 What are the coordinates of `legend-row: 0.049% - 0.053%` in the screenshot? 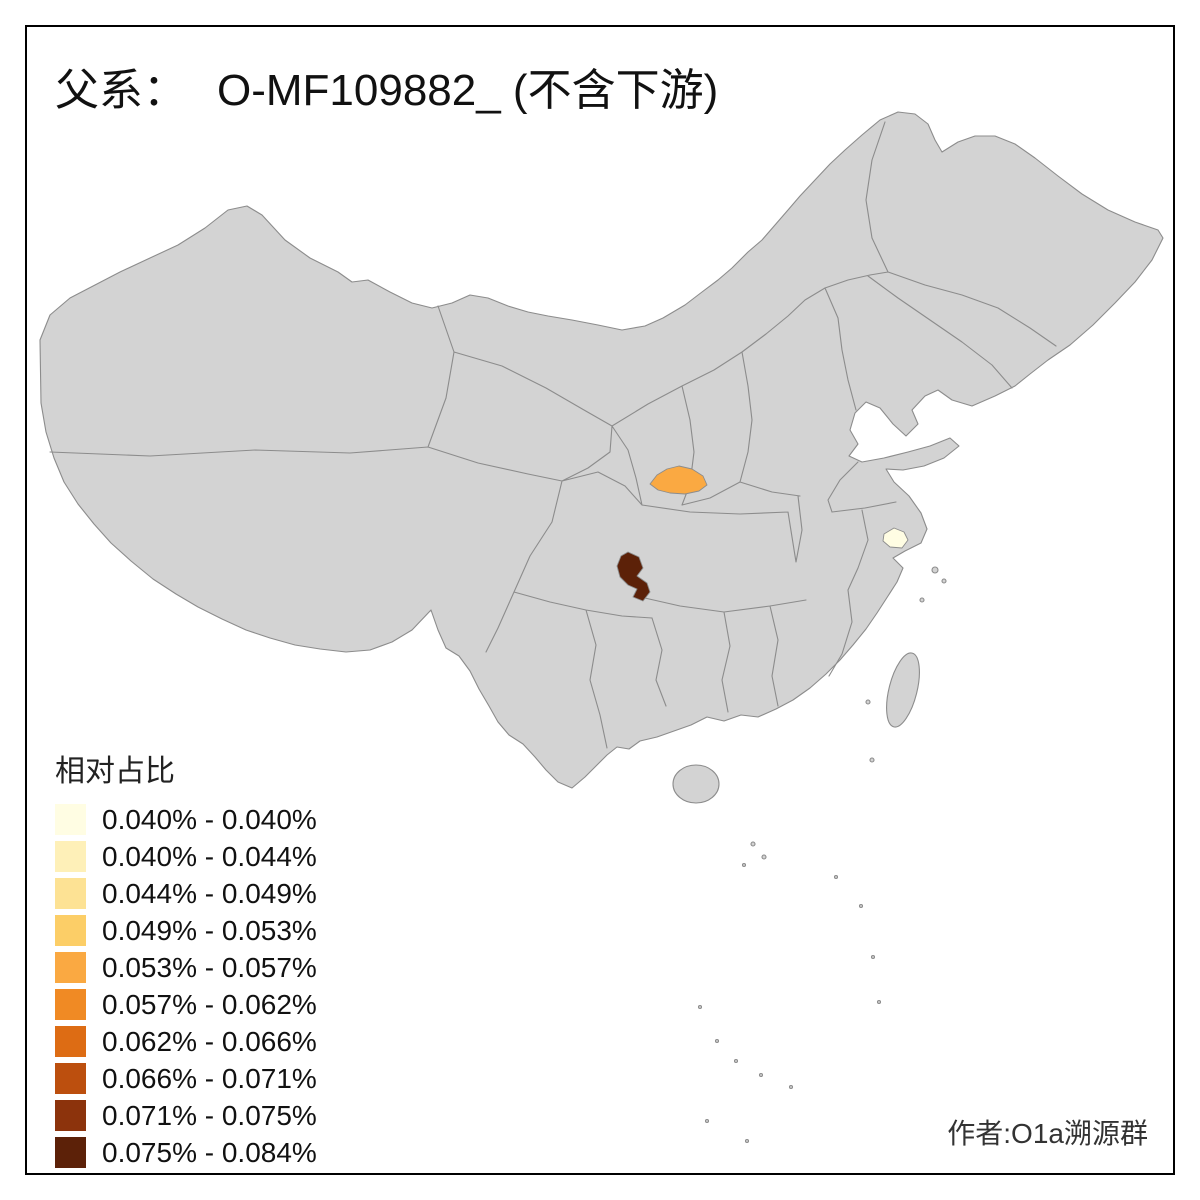 It's located at (186, 930).